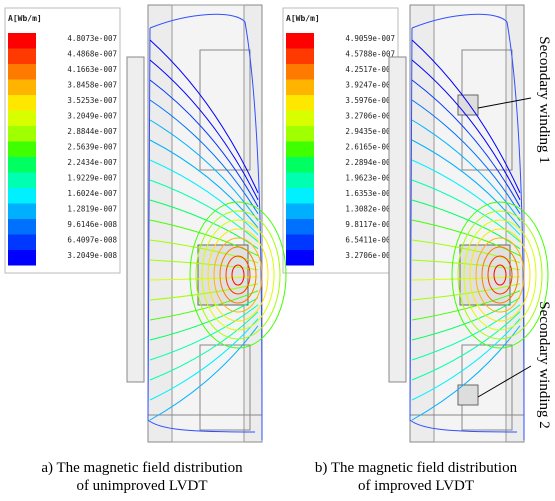 This screenshot has height=501, width=555. Describe the element at coordinates (370, 131) in the screenshot. I see `legend-value: 2.9435e-007` at that location.